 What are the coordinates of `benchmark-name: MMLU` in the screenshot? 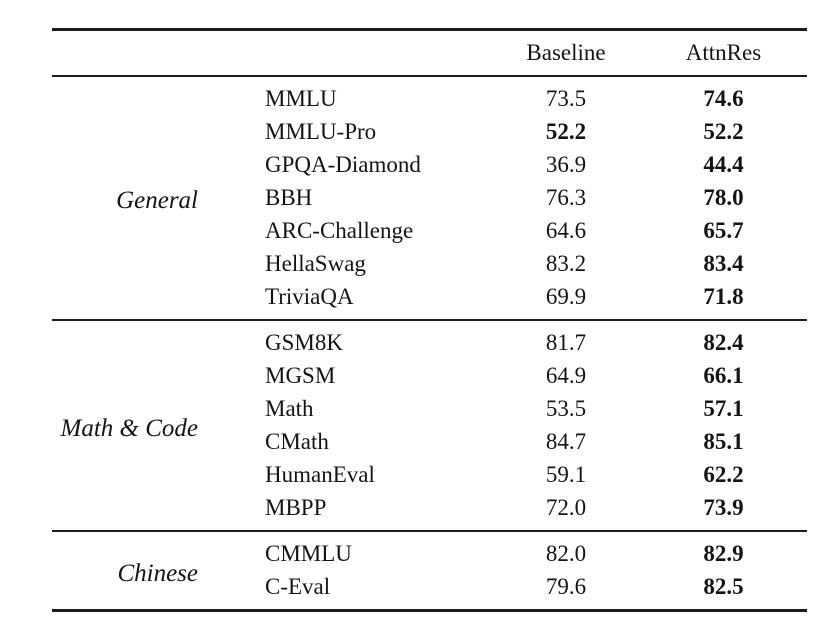 It's located at (301, 98).